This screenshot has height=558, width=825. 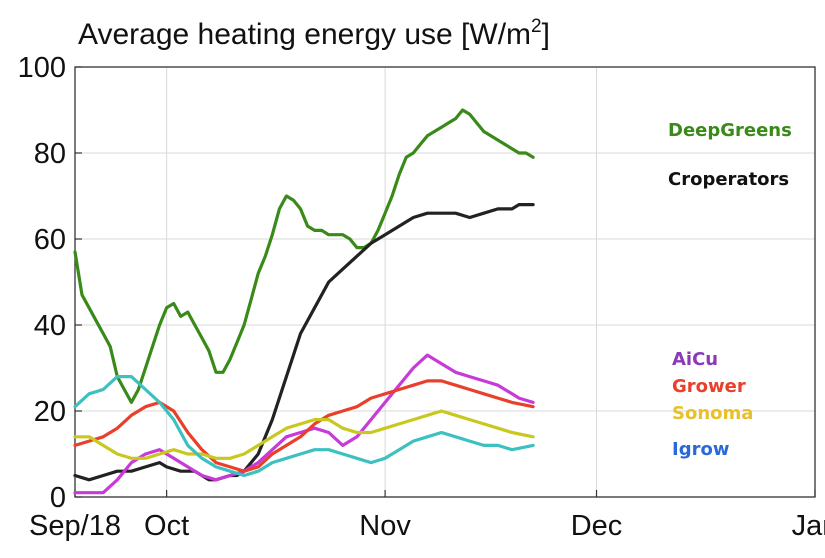 I want to click on series-label-sonoma: Sonoma, so click(x=712, y=413).